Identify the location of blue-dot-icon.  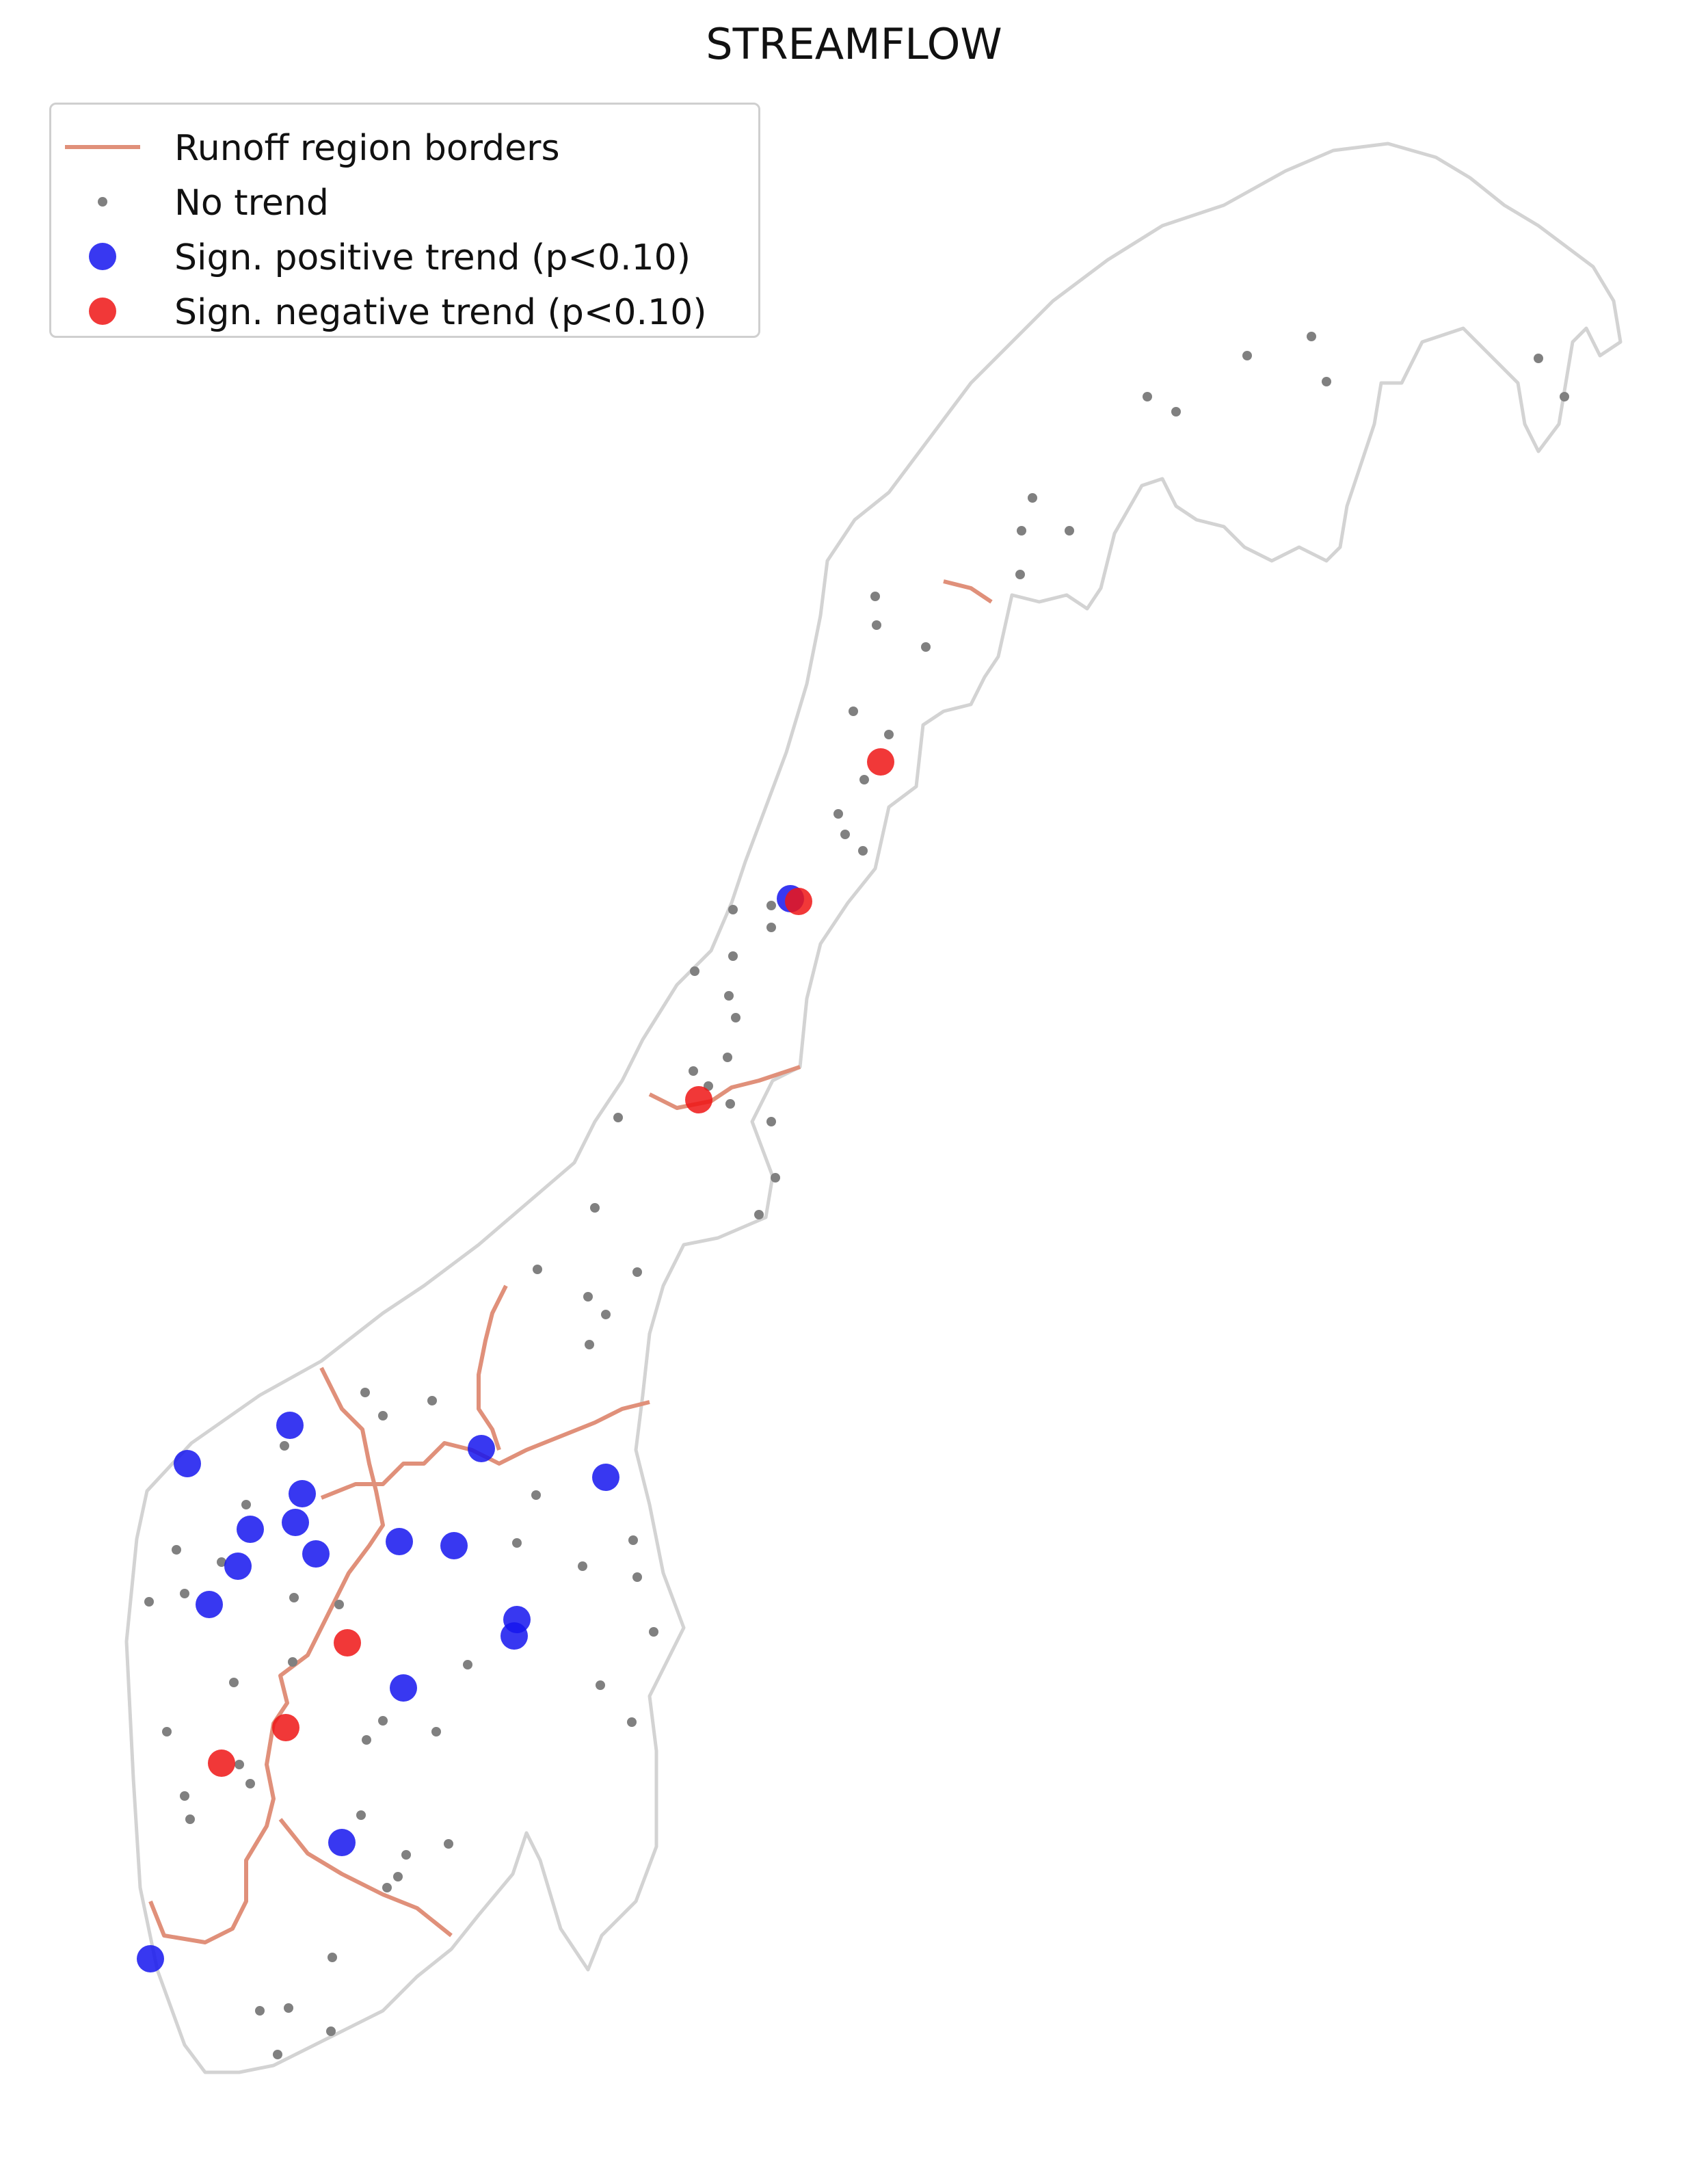
(102, 256).